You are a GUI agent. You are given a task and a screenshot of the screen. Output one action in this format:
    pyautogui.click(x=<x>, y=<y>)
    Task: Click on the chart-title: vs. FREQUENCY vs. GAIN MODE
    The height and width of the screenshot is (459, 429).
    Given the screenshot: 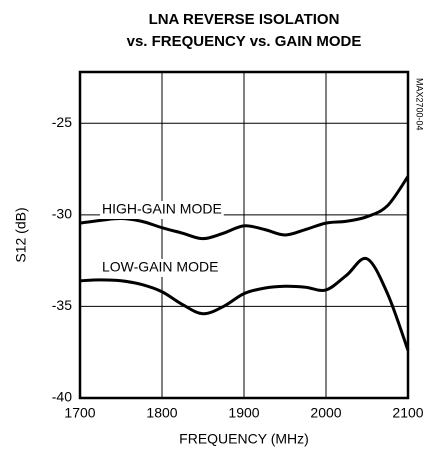 What is the action you would take?
    pyautogui.click(x=244, y=41)
    